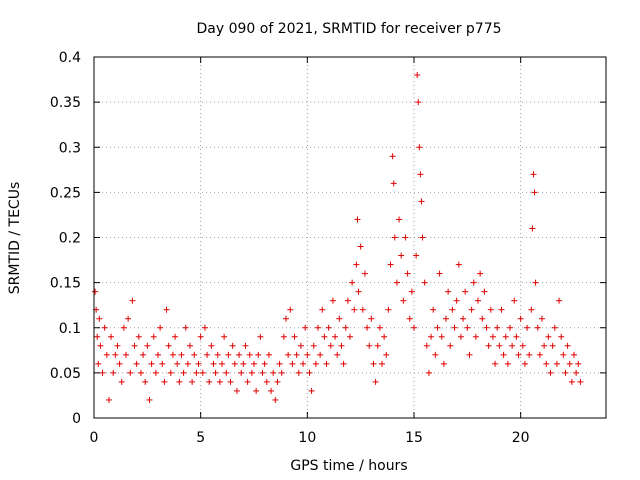  Describe the element at coordinates (94, 438) in the screenshot. I see `x-tick-label: 0` at that location.